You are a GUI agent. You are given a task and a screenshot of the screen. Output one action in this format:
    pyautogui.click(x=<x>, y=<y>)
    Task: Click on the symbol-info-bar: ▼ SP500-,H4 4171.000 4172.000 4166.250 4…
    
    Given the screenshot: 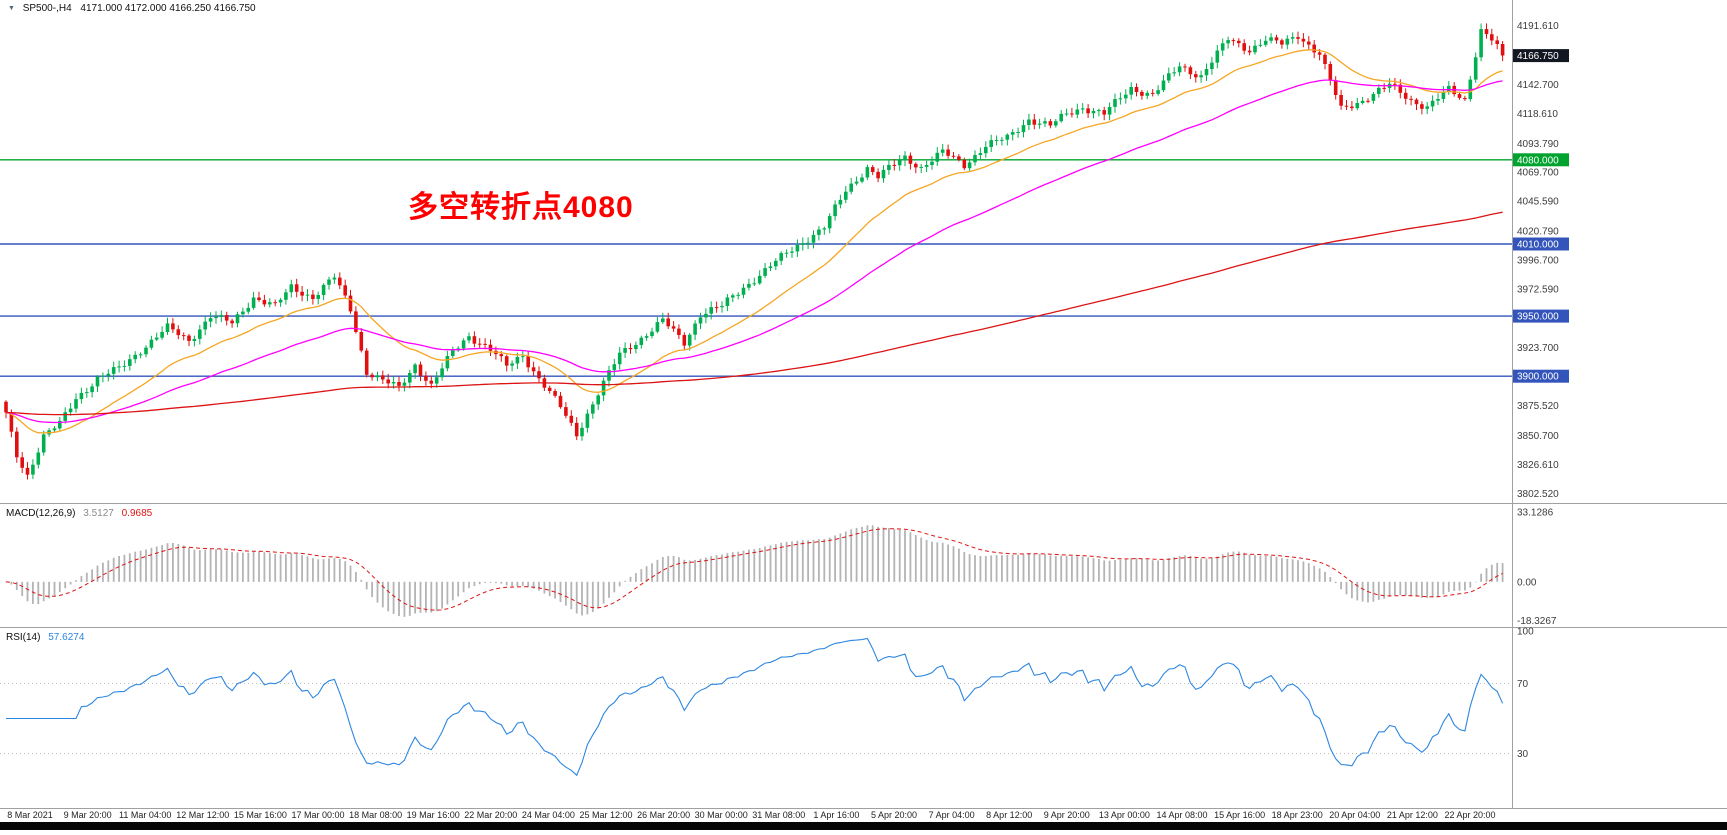 What is the action you would take?
    pyautogui.click(x=132, y=8)
    